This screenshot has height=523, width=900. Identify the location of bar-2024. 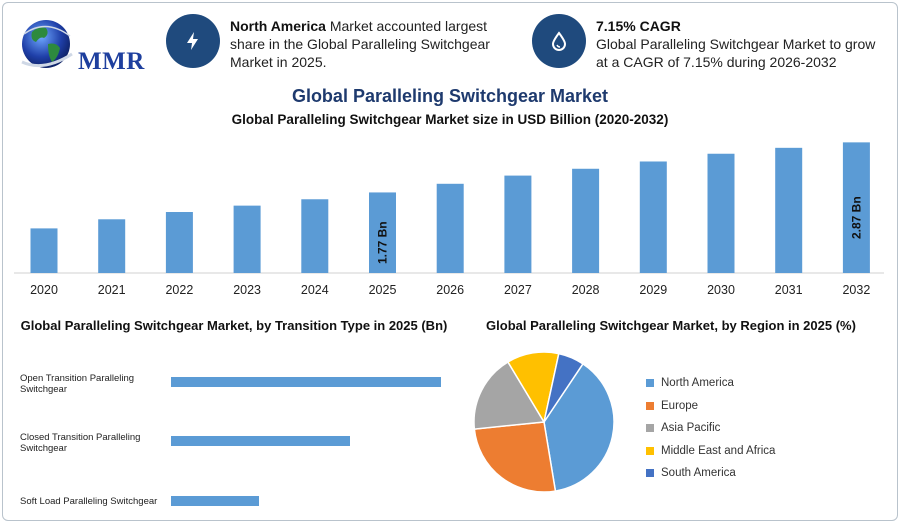
(315, 236).